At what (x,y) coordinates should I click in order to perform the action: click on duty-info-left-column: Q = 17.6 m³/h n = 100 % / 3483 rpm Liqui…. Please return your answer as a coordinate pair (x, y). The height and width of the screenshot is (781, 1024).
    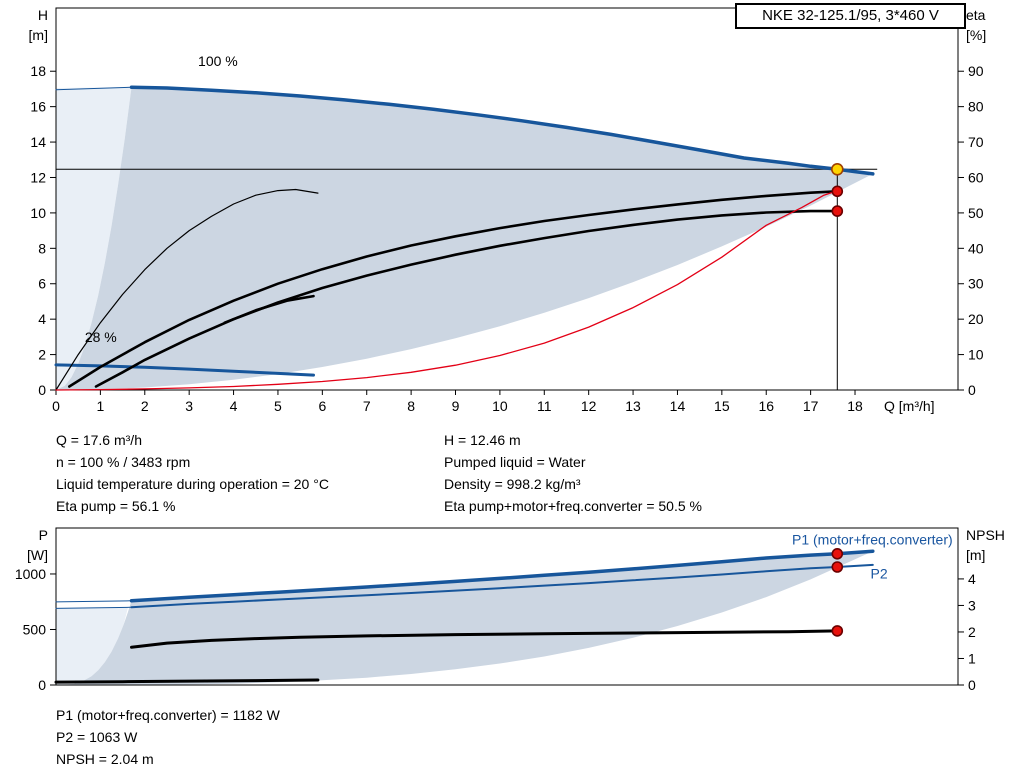
    Looking at the image, I should click on (192, 473).